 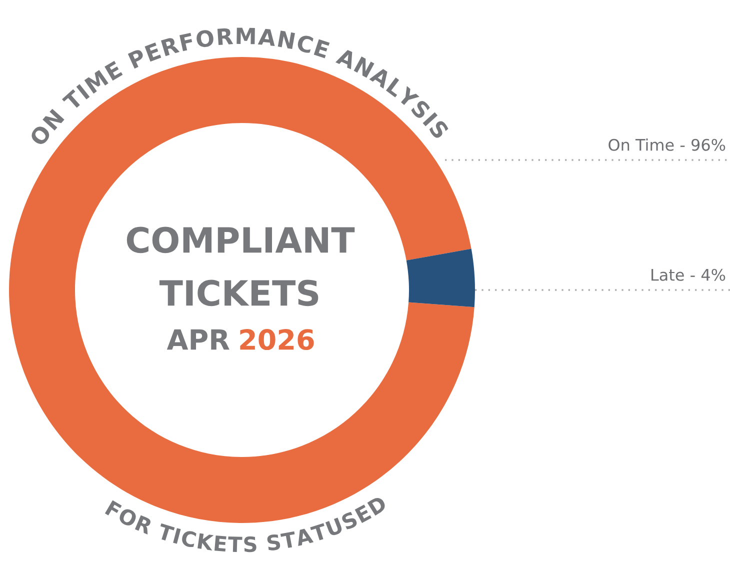 What do you see at coordinates (239, 88) in the screenshot?
I see `chart-title: ON TIME PERFORMANCE ANALYSIS` at bounding box center [239, 88].